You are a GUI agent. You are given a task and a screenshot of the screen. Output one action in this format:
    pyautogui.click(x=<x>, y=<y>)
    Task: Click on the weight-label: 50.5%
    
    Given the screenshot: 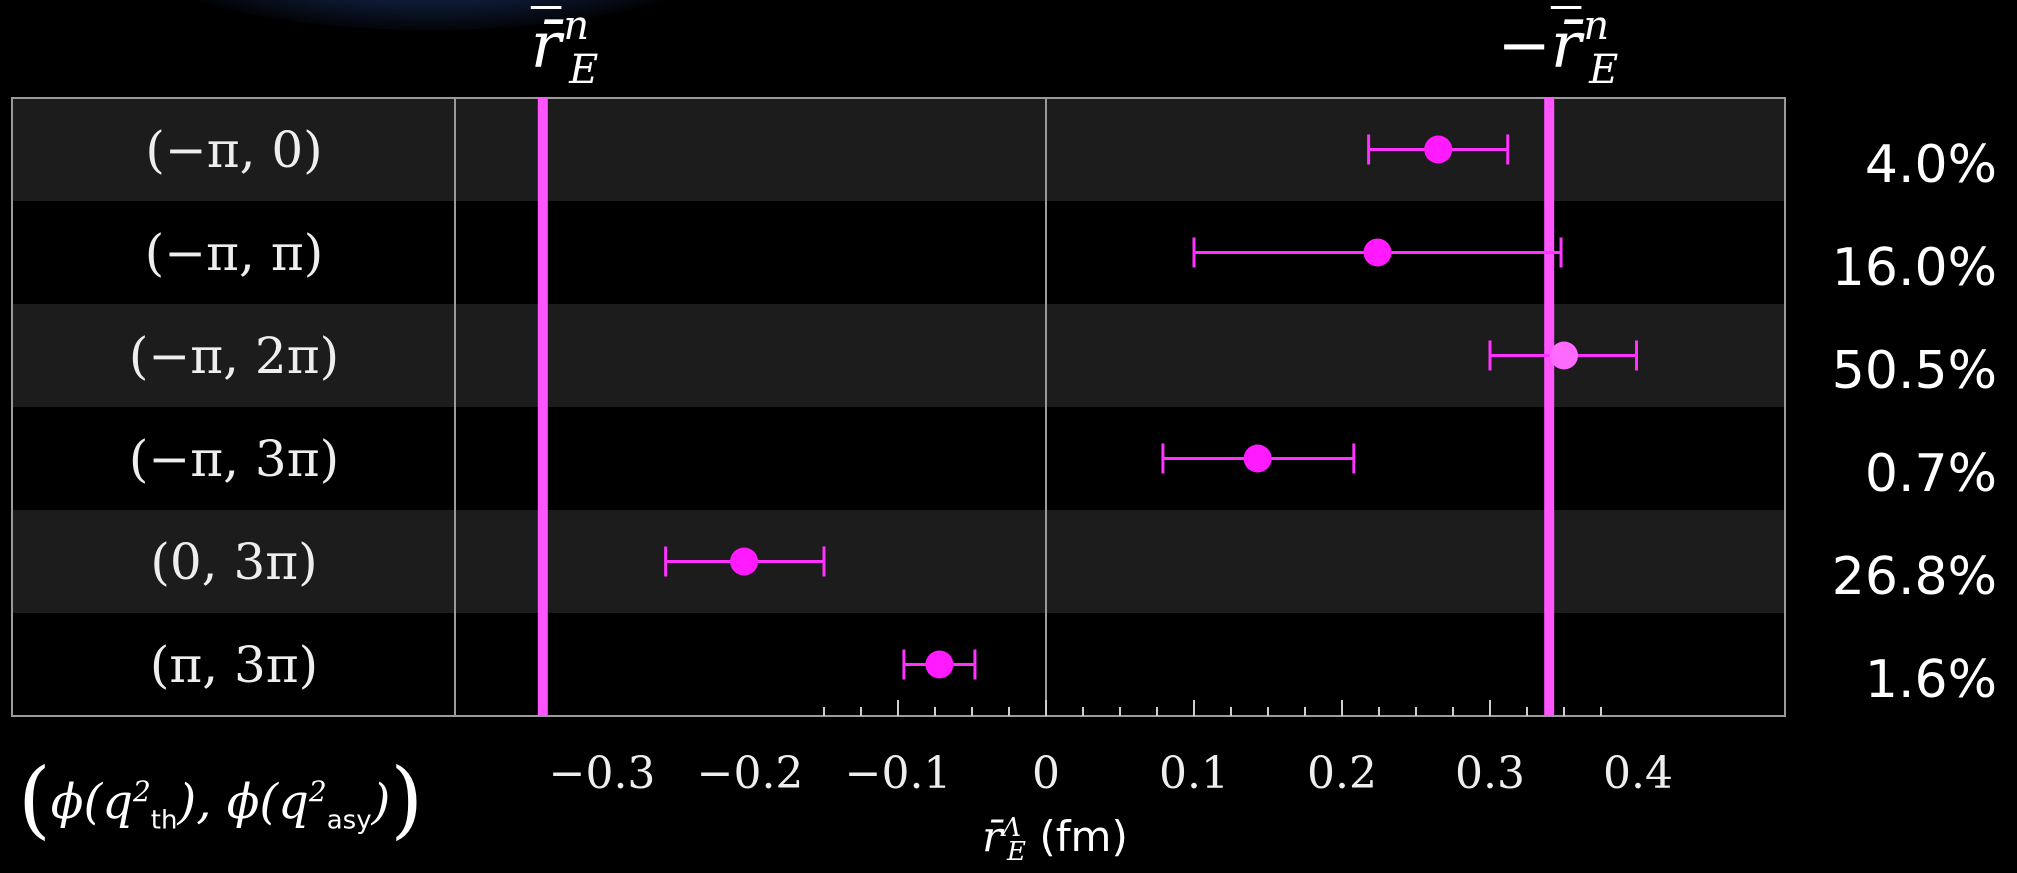 What is the action you would take?
    pyautogui.click(x=1914, y=370)
    